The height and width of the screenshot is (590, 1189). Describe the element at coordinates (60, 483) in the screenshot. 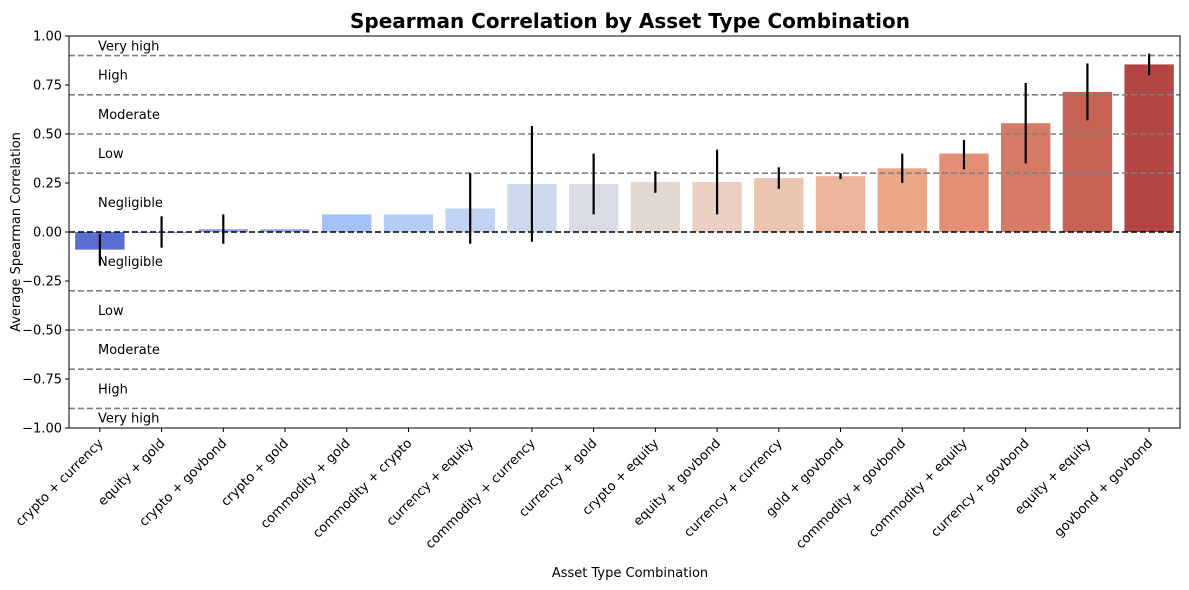

I see `x-tick-label: crypto + currency` at that location.